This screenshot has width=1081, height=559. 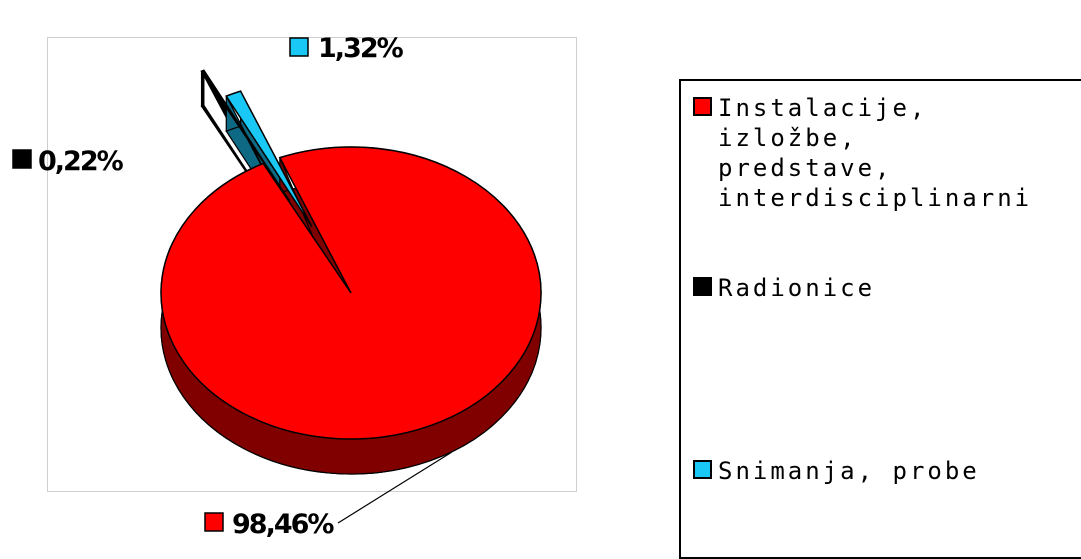 I want to click on legend-swatch-radionice, so click(x=702, y=286).